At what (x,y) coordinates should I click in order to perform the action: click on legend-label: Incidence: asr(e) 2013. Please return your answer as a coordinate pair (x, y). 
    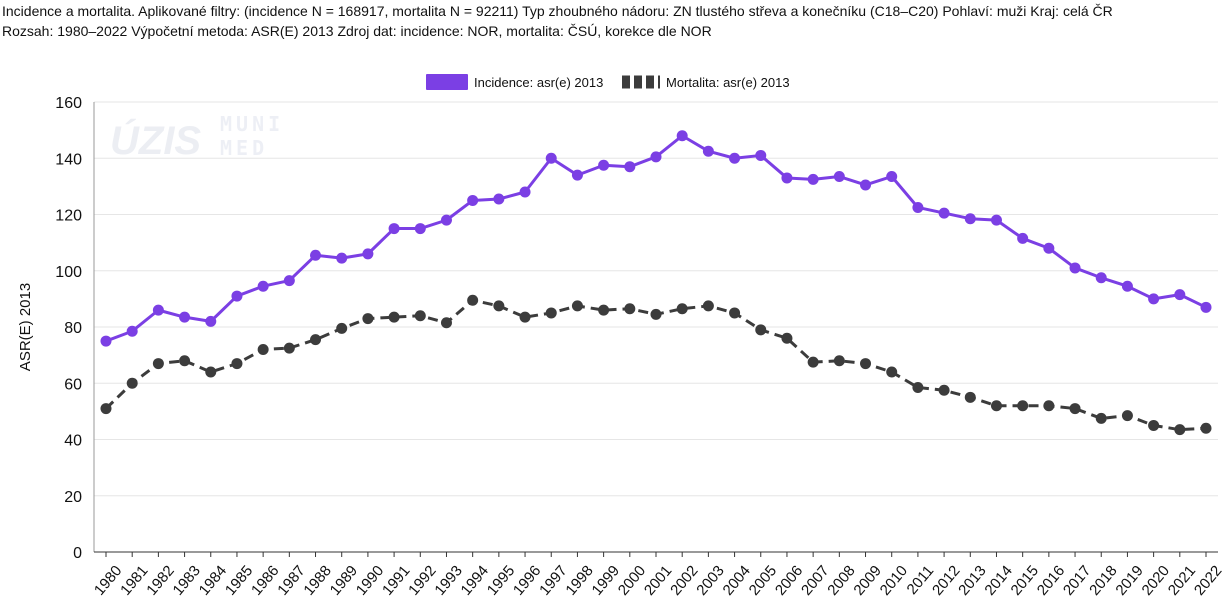
    Looking at the image, I should click on (538, 82).